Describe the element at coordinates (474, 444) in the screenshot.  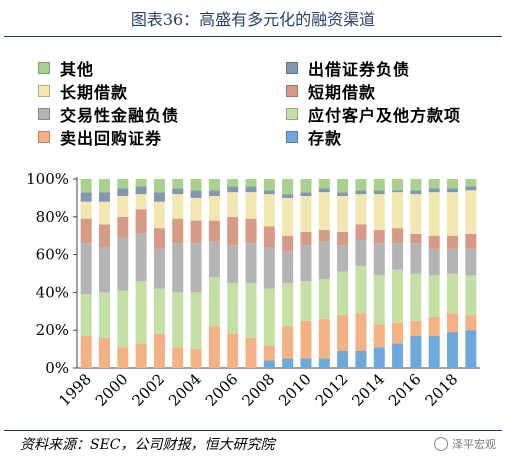
I see `watermark-text: 泽平宏观` at that location.